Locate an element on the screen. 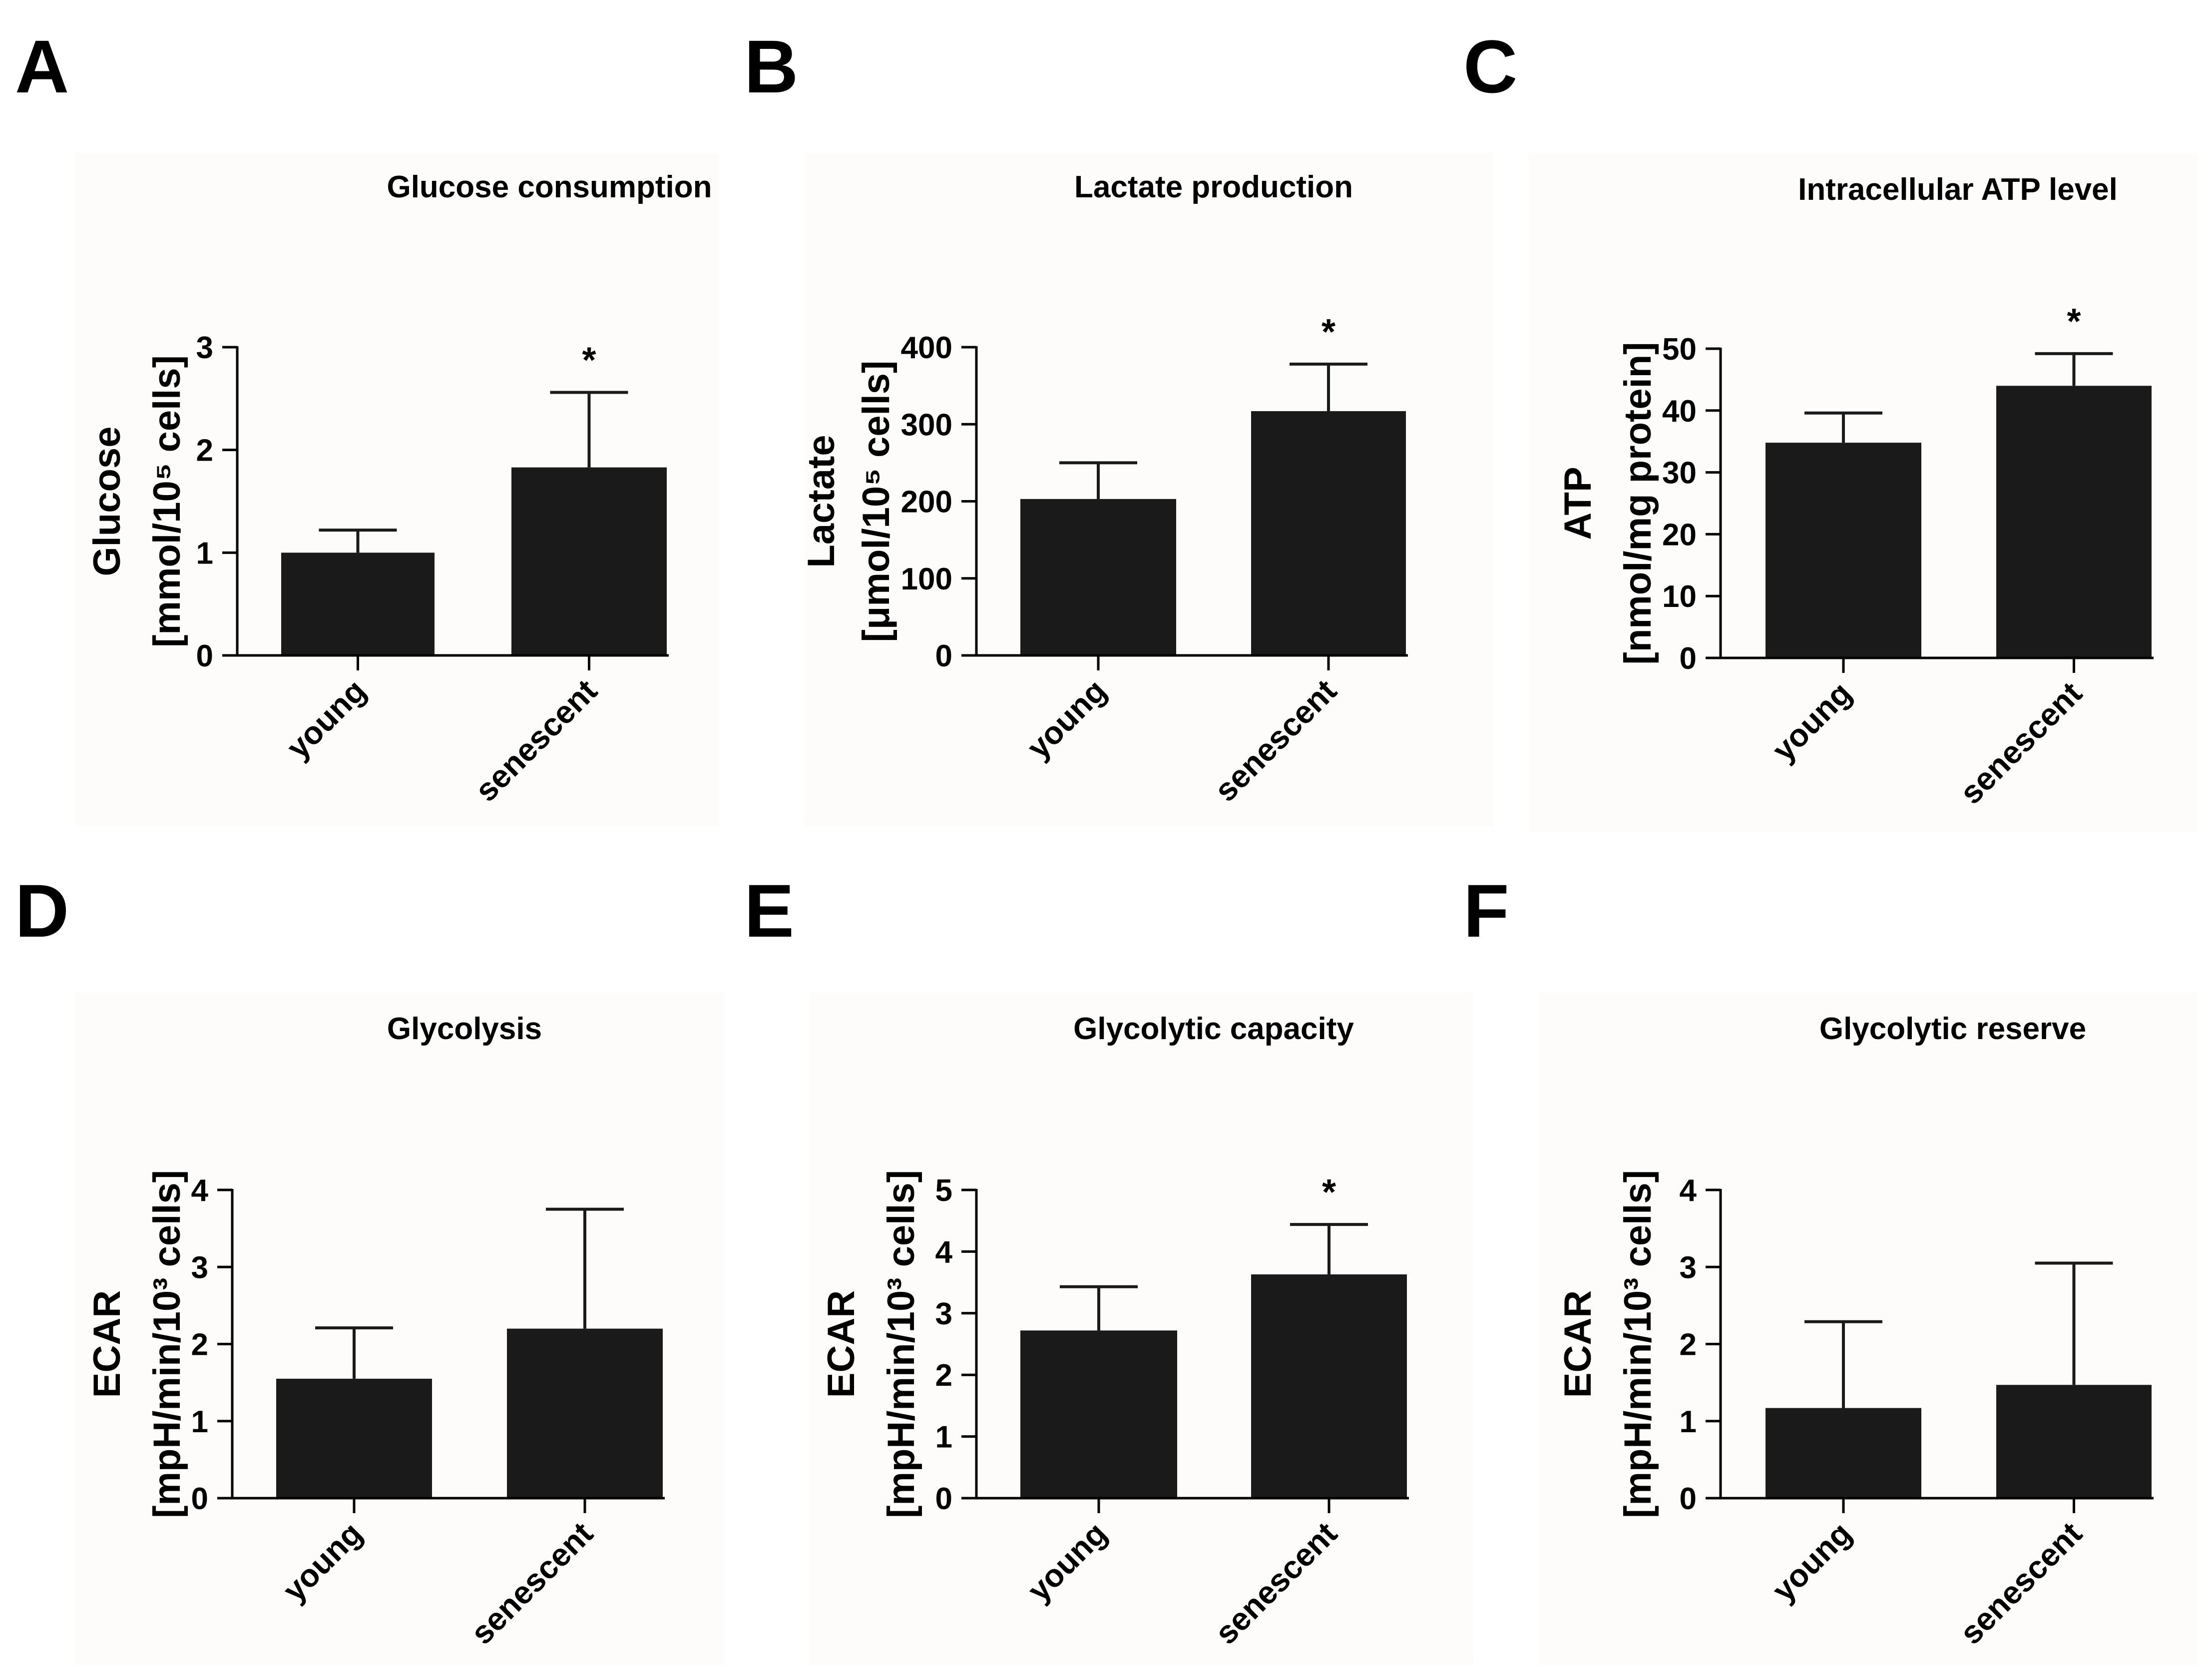  y-tick-label: 5 is located at coordinates (943, 1190).